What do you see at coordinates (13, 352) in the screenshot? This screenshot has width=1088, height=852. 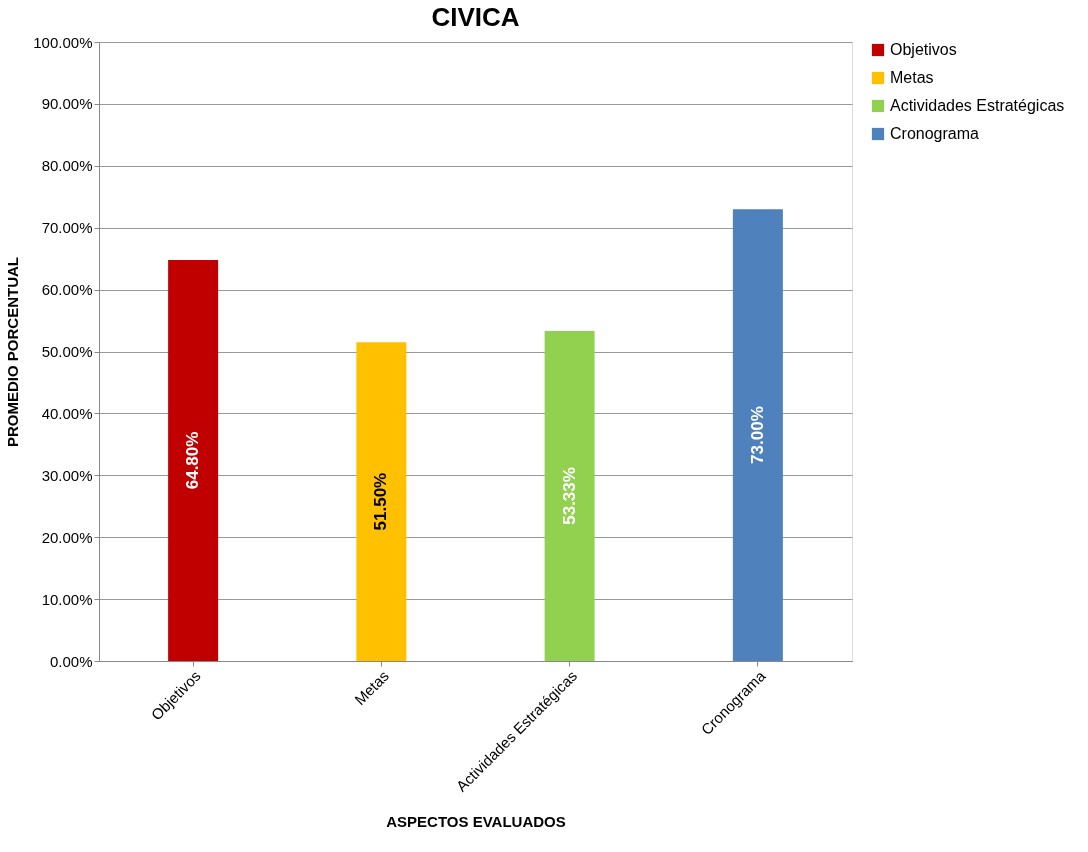 I see `y-axis-title: PROMEDIO PORCENTUAL` at bounding box center [13, 352].